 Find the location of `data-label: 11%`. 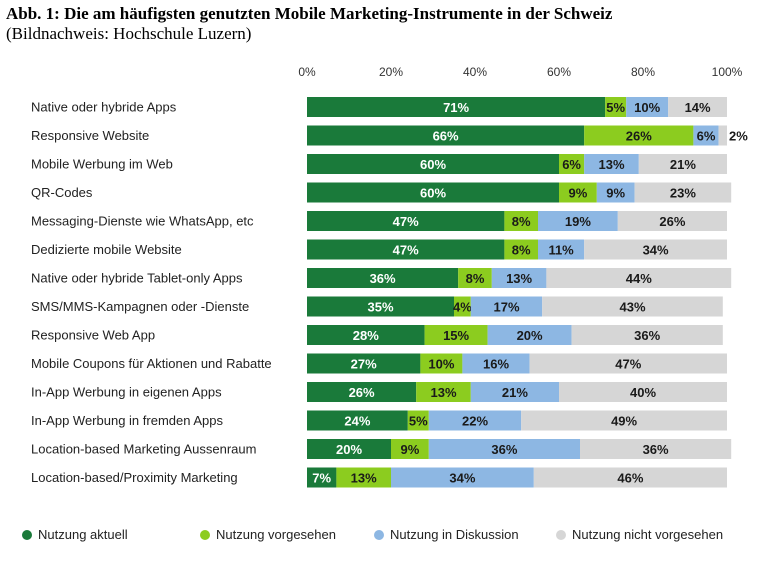

data-label: 11% is located at coordinates (561, 250).